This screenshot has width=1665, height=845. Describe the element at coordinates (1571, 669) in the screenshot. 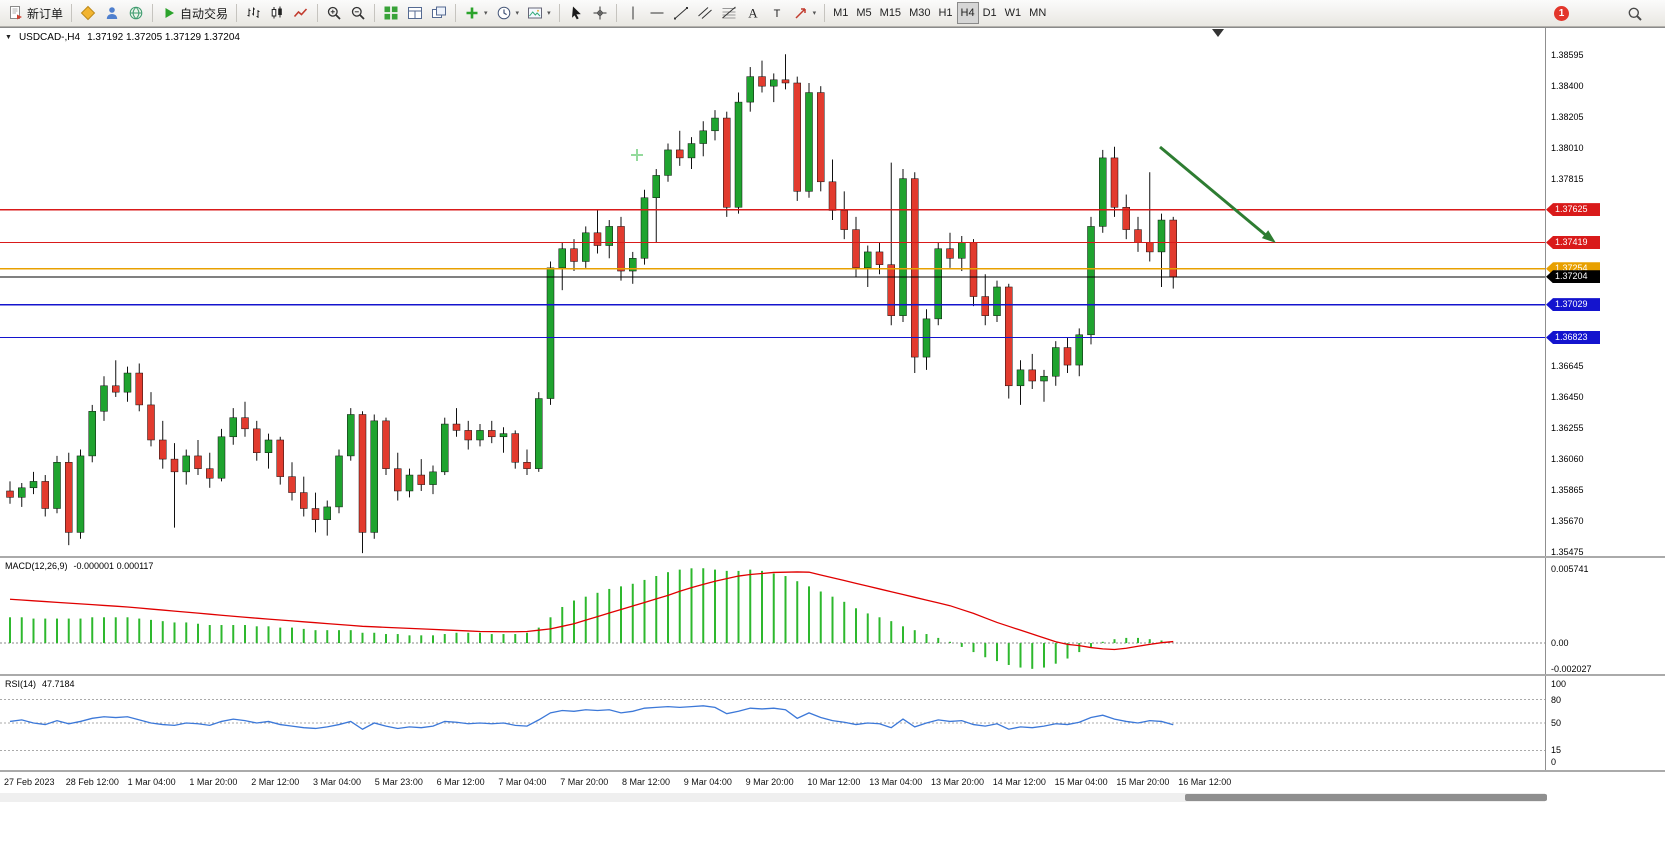

I see `macd-axis-label: -0.002027` at that location.